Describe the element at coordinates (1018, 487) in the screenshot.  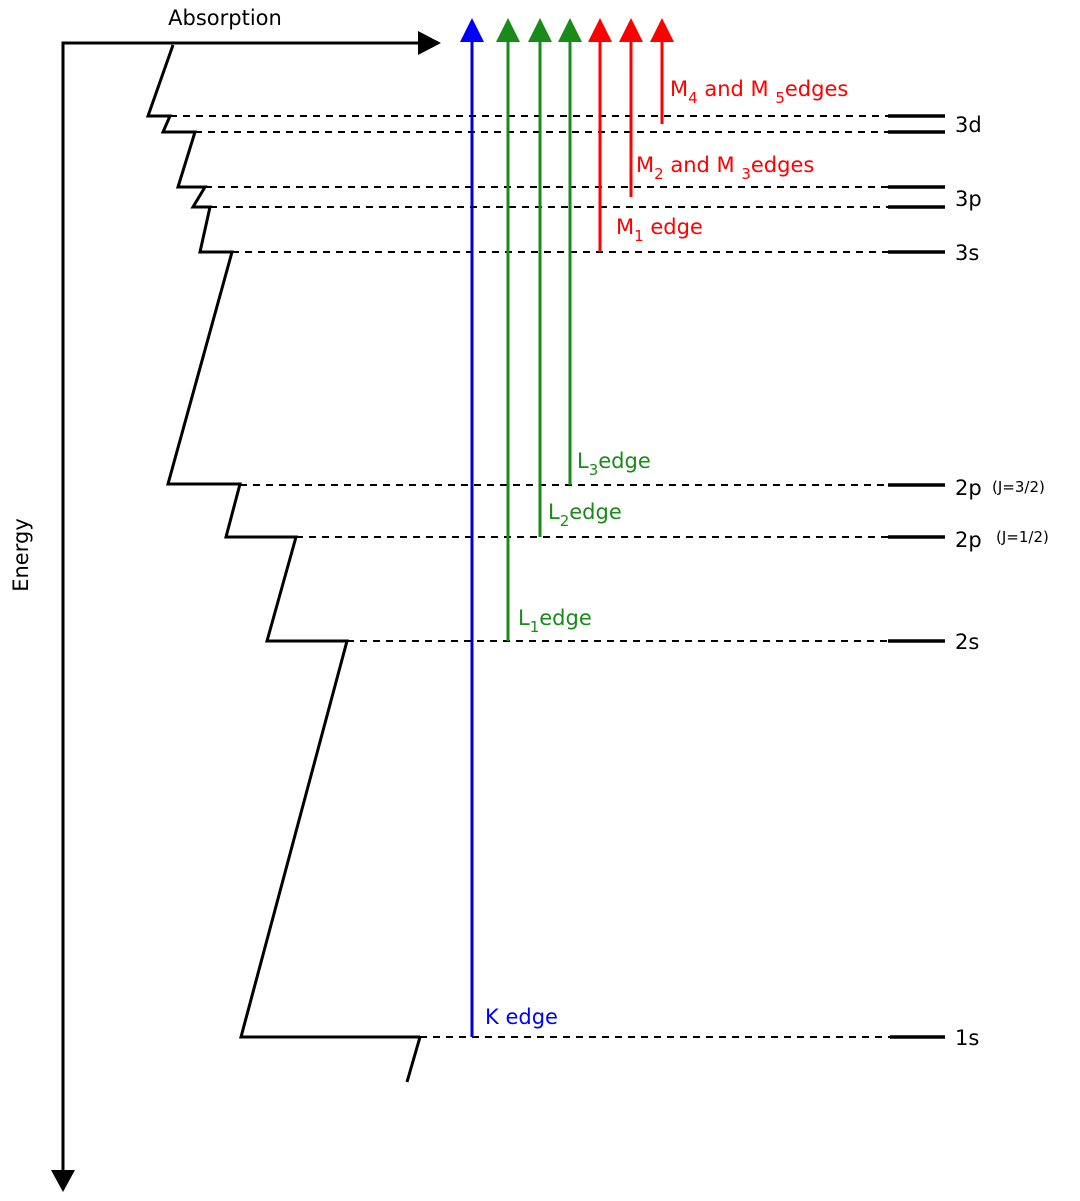
I see `level-note: (J=3/2)` at that location.